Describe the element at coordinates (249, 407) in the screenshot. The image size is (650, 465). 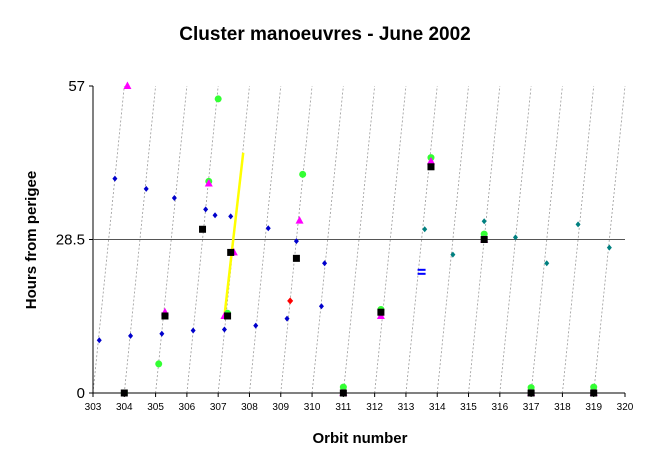
I see `x-tick-label: 308` at that location.